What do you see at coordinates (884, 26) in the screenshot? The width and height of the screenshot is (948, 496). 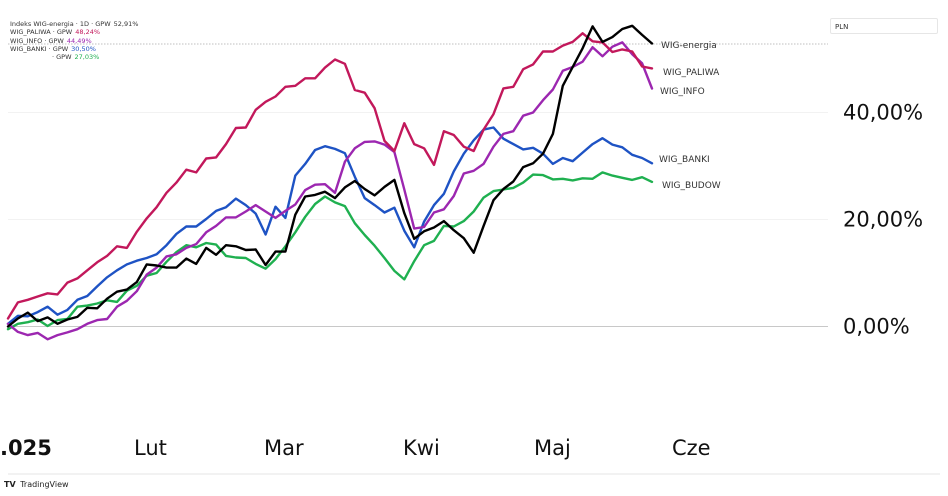 I see `currency-label: PLN` at bounding box center [884, 26].